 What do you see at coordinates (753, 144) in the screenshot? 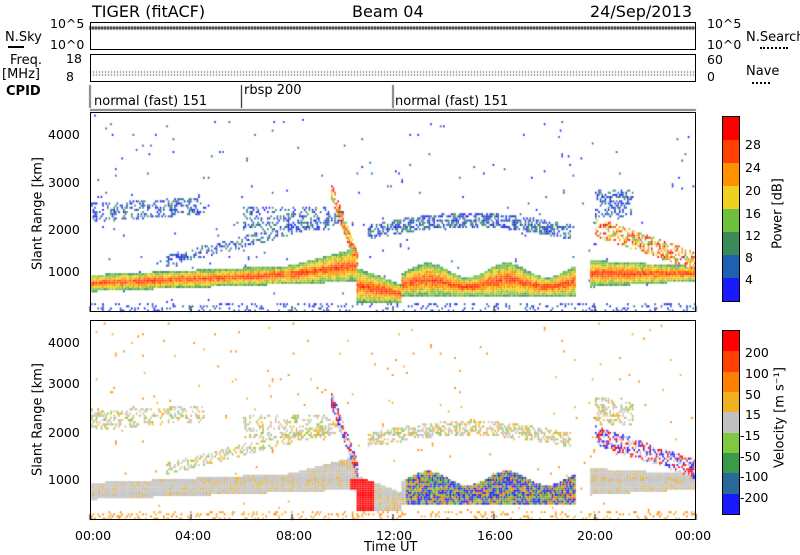
I see `power-cbtick-28: 28` at bounding box center [753, 144].